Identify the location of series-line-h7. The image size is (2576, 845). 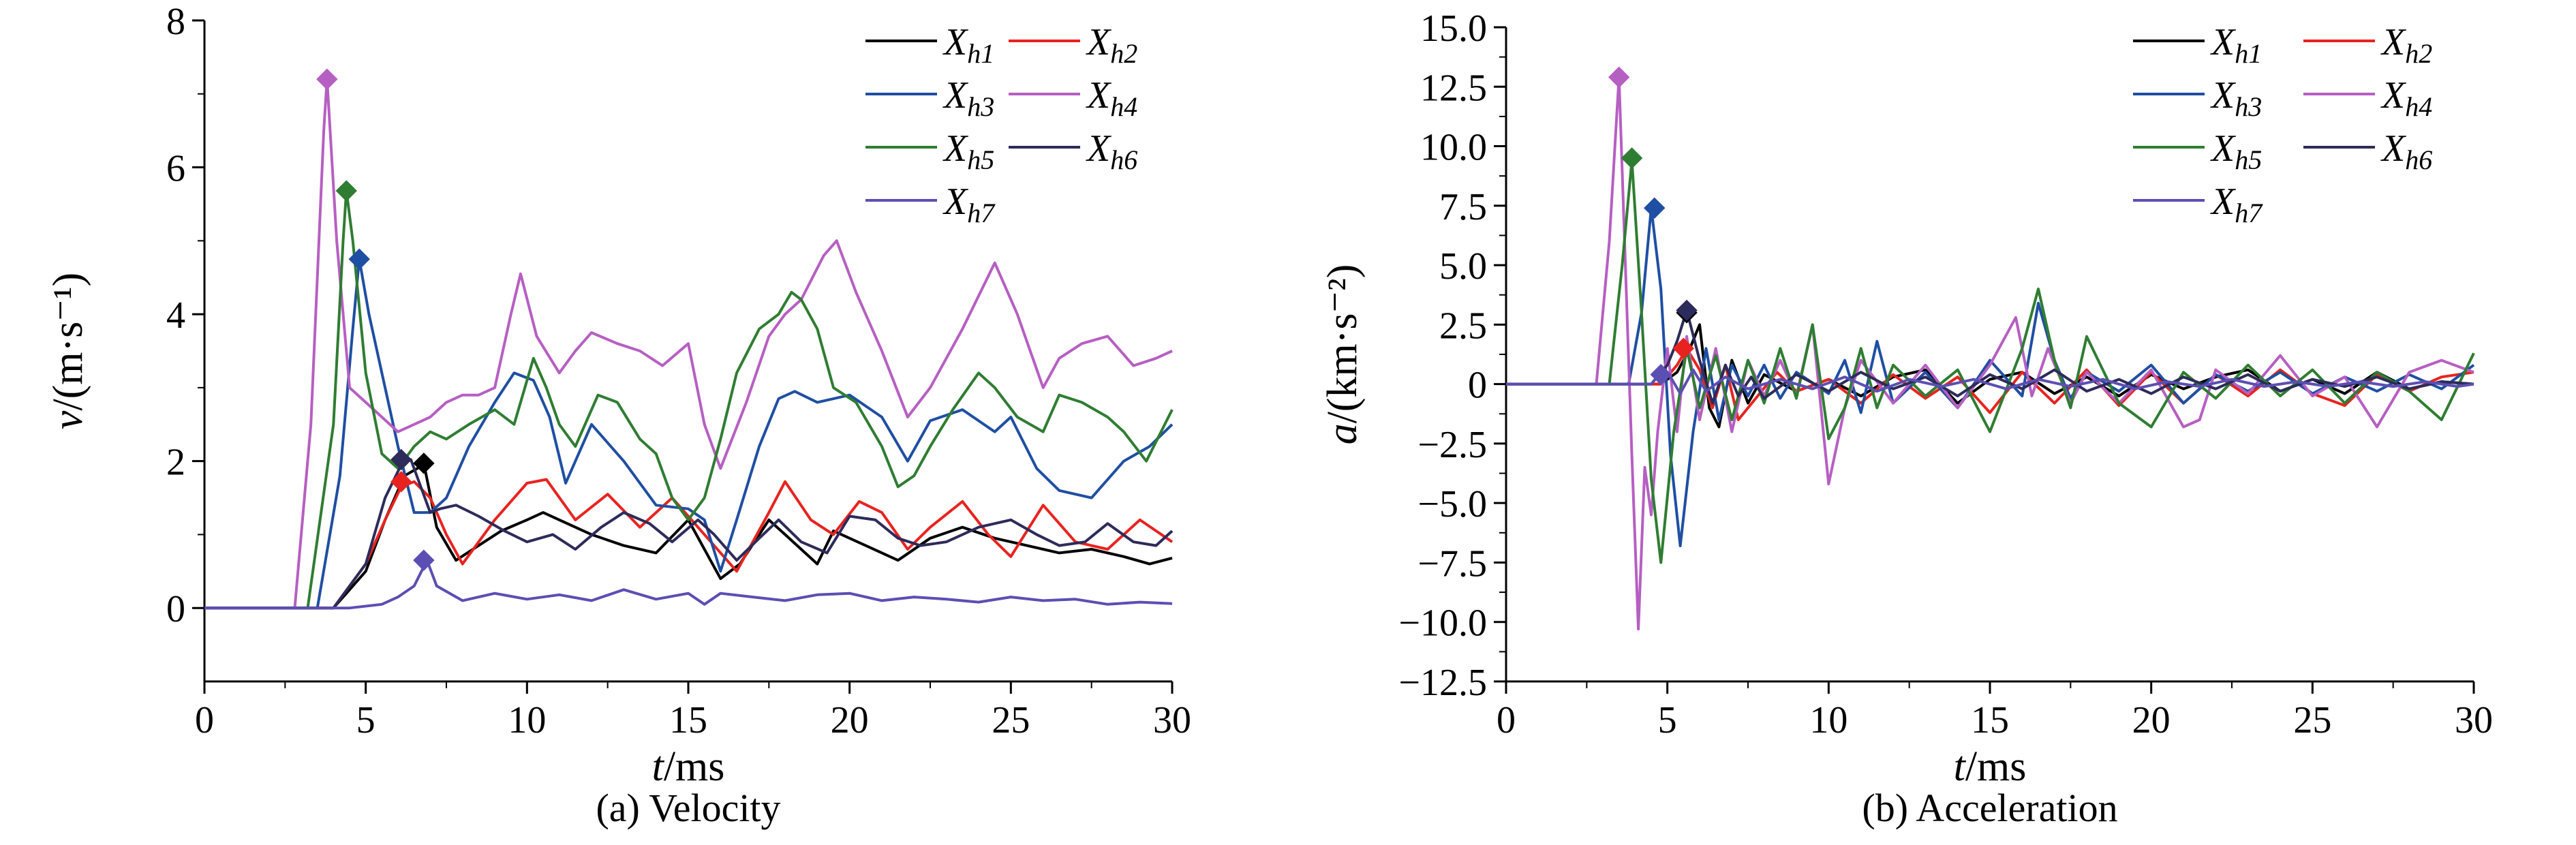
(1990, 381).